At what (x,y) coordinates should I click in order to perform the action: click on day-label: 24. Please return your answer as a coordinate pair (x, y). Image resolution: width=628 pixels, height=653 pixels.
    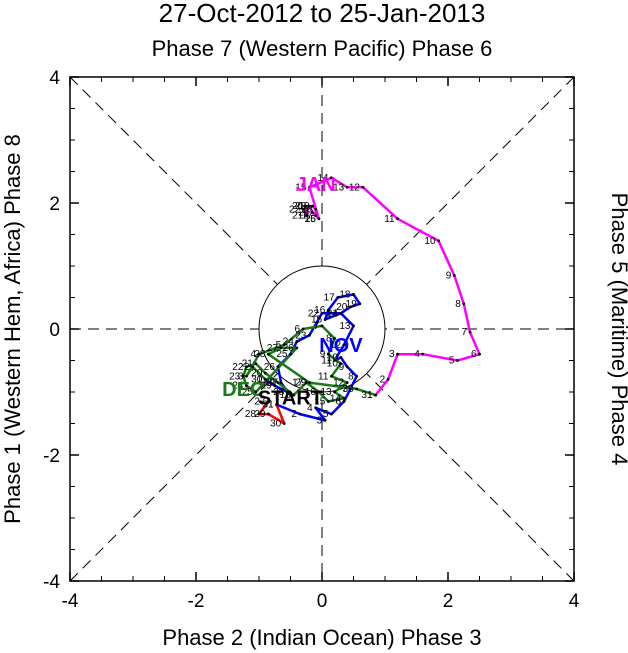
    Looking at the image, I should click on (238, 386).